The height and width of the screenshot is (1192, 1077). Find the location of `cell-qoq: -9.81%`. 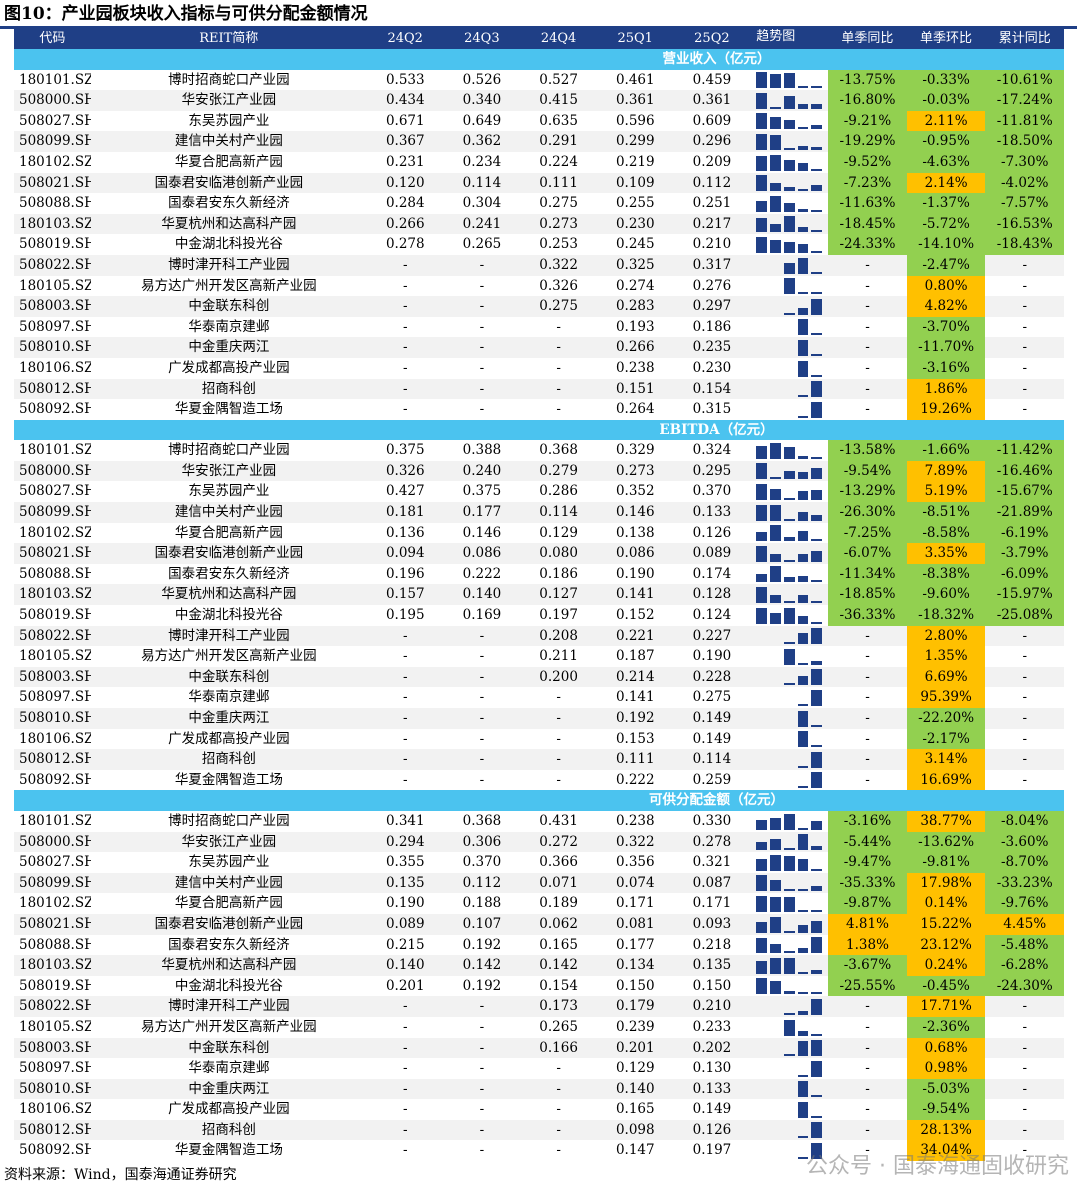

cell-qoq: -9.81% is located at coordinates (946, 862).